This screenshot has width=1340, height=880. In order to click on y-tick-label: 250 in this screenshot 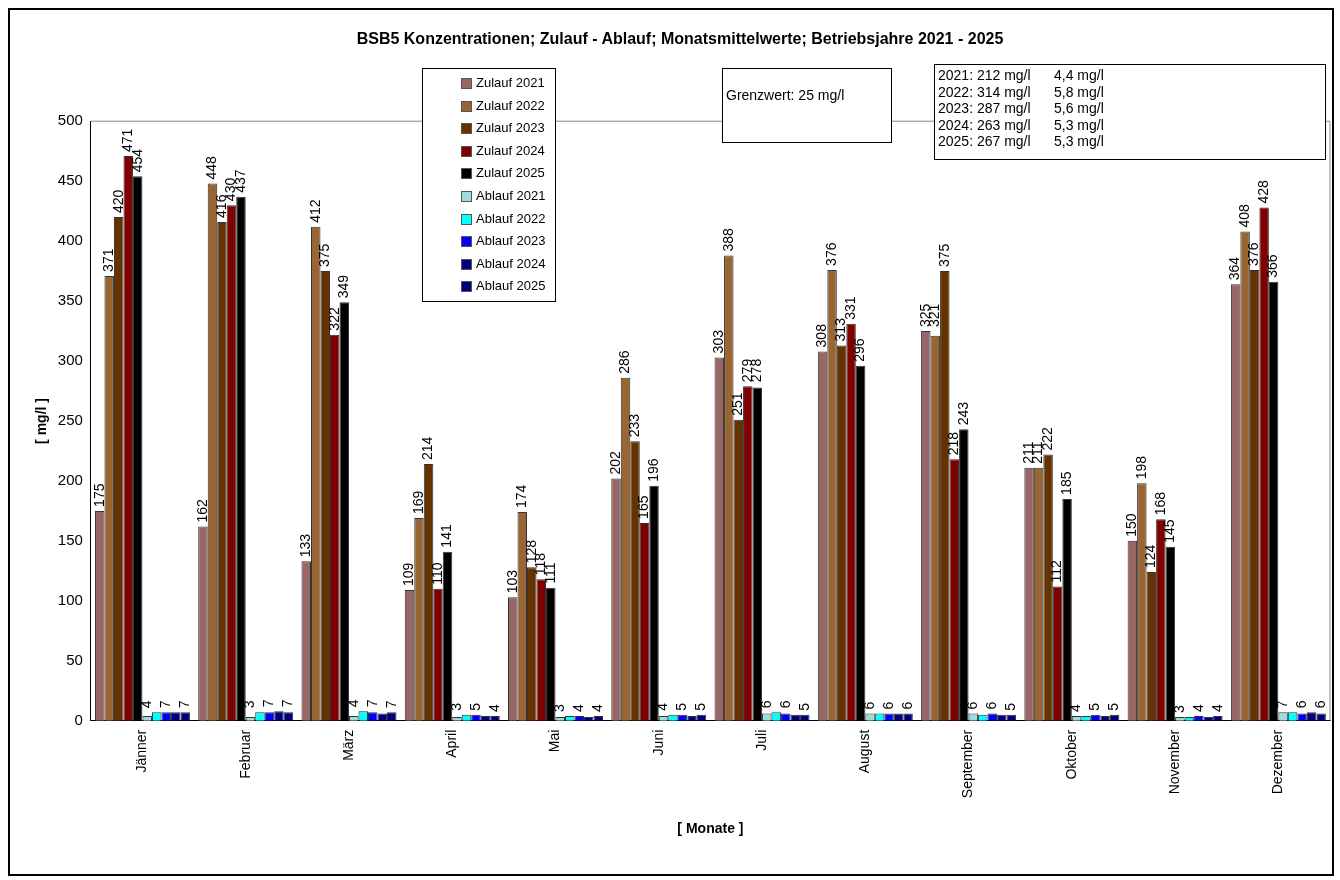, I will do `click(70, 420)`.